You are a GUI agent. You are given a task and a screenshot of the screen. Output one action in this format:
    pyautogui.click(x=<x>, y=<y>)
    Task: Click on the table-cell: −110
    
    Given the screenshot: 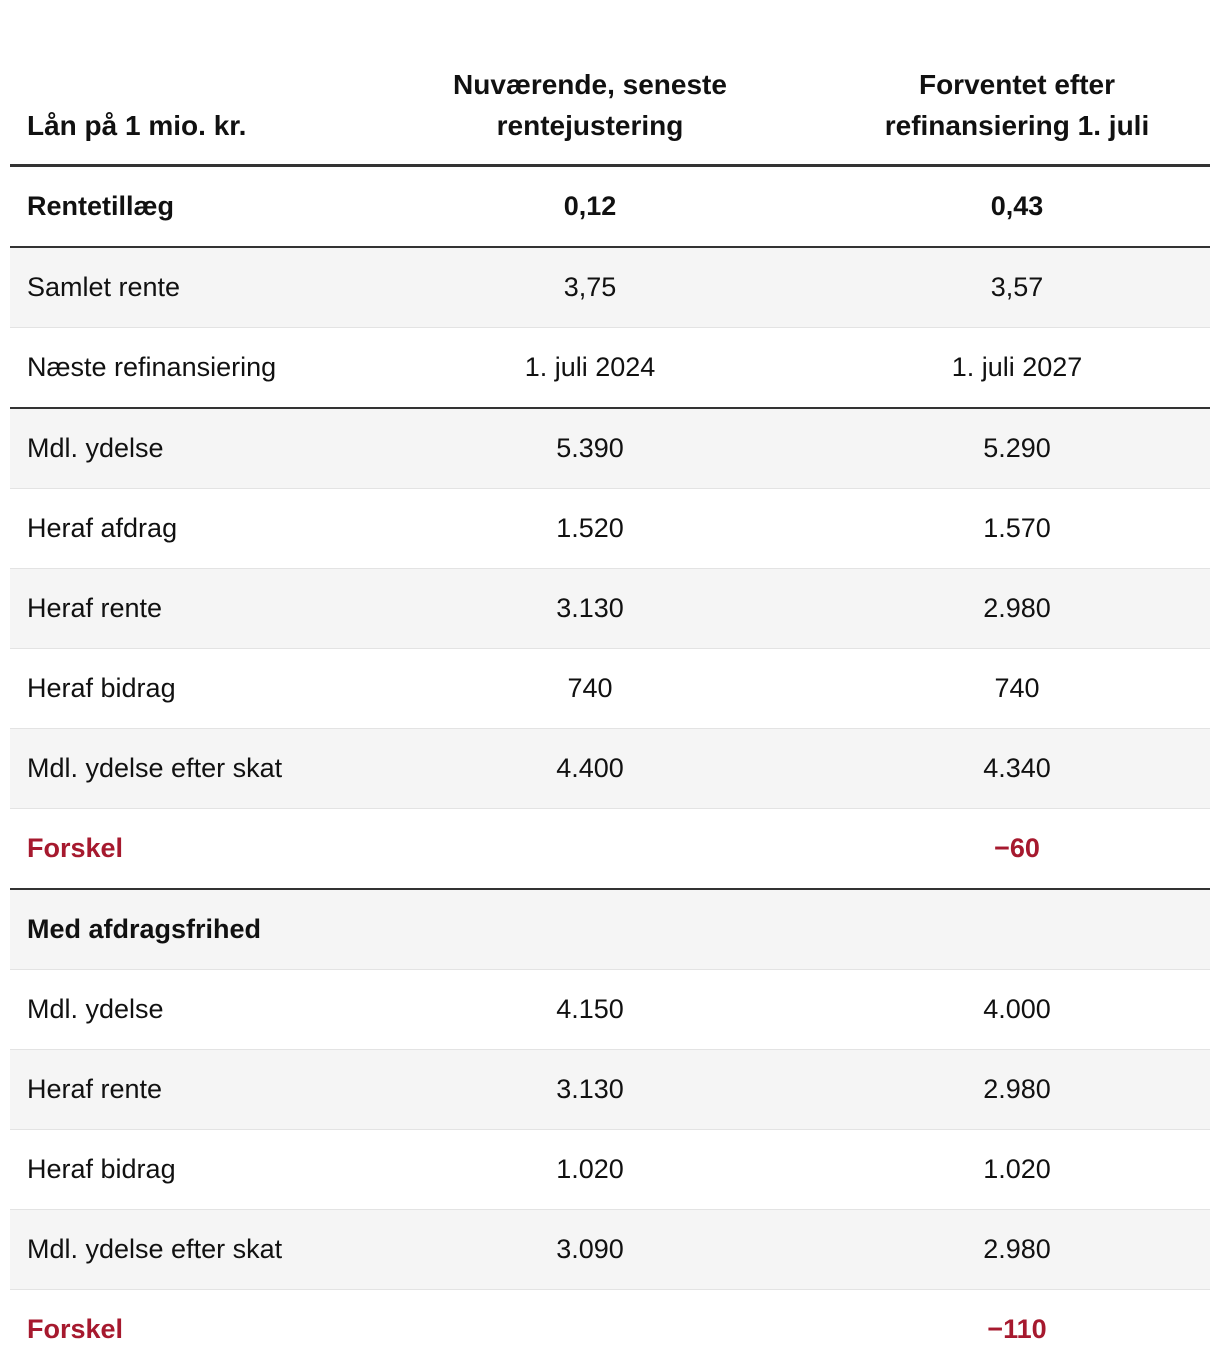 What is the action you would take?
    pyautogui.click(x=1017, y=1329)
    